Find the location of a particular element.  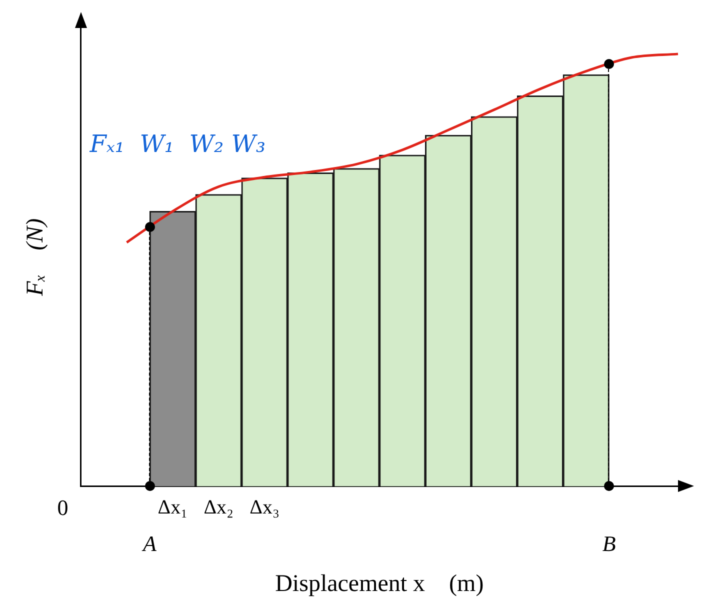

text: 0 is located at coordinates (62, 507).